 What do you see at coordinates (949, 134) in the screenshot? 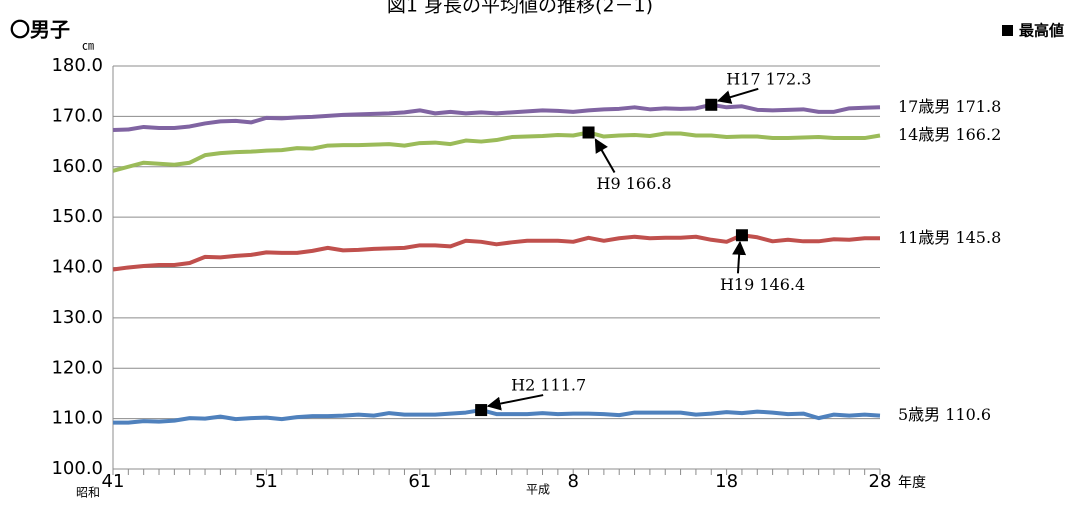
I see `series-end-label: 14歳男 166.2` at bounding box center [949, 134].